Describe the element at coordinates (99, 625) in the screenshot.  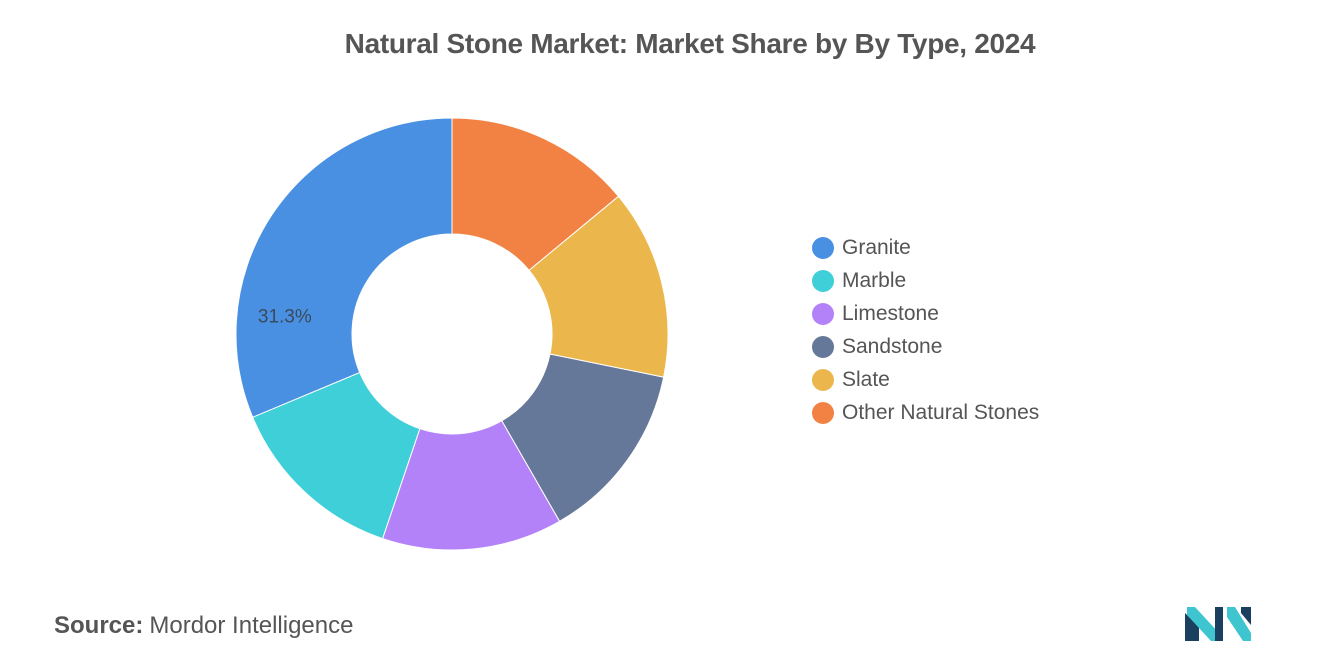
I see `source-label: Source:` at that location.